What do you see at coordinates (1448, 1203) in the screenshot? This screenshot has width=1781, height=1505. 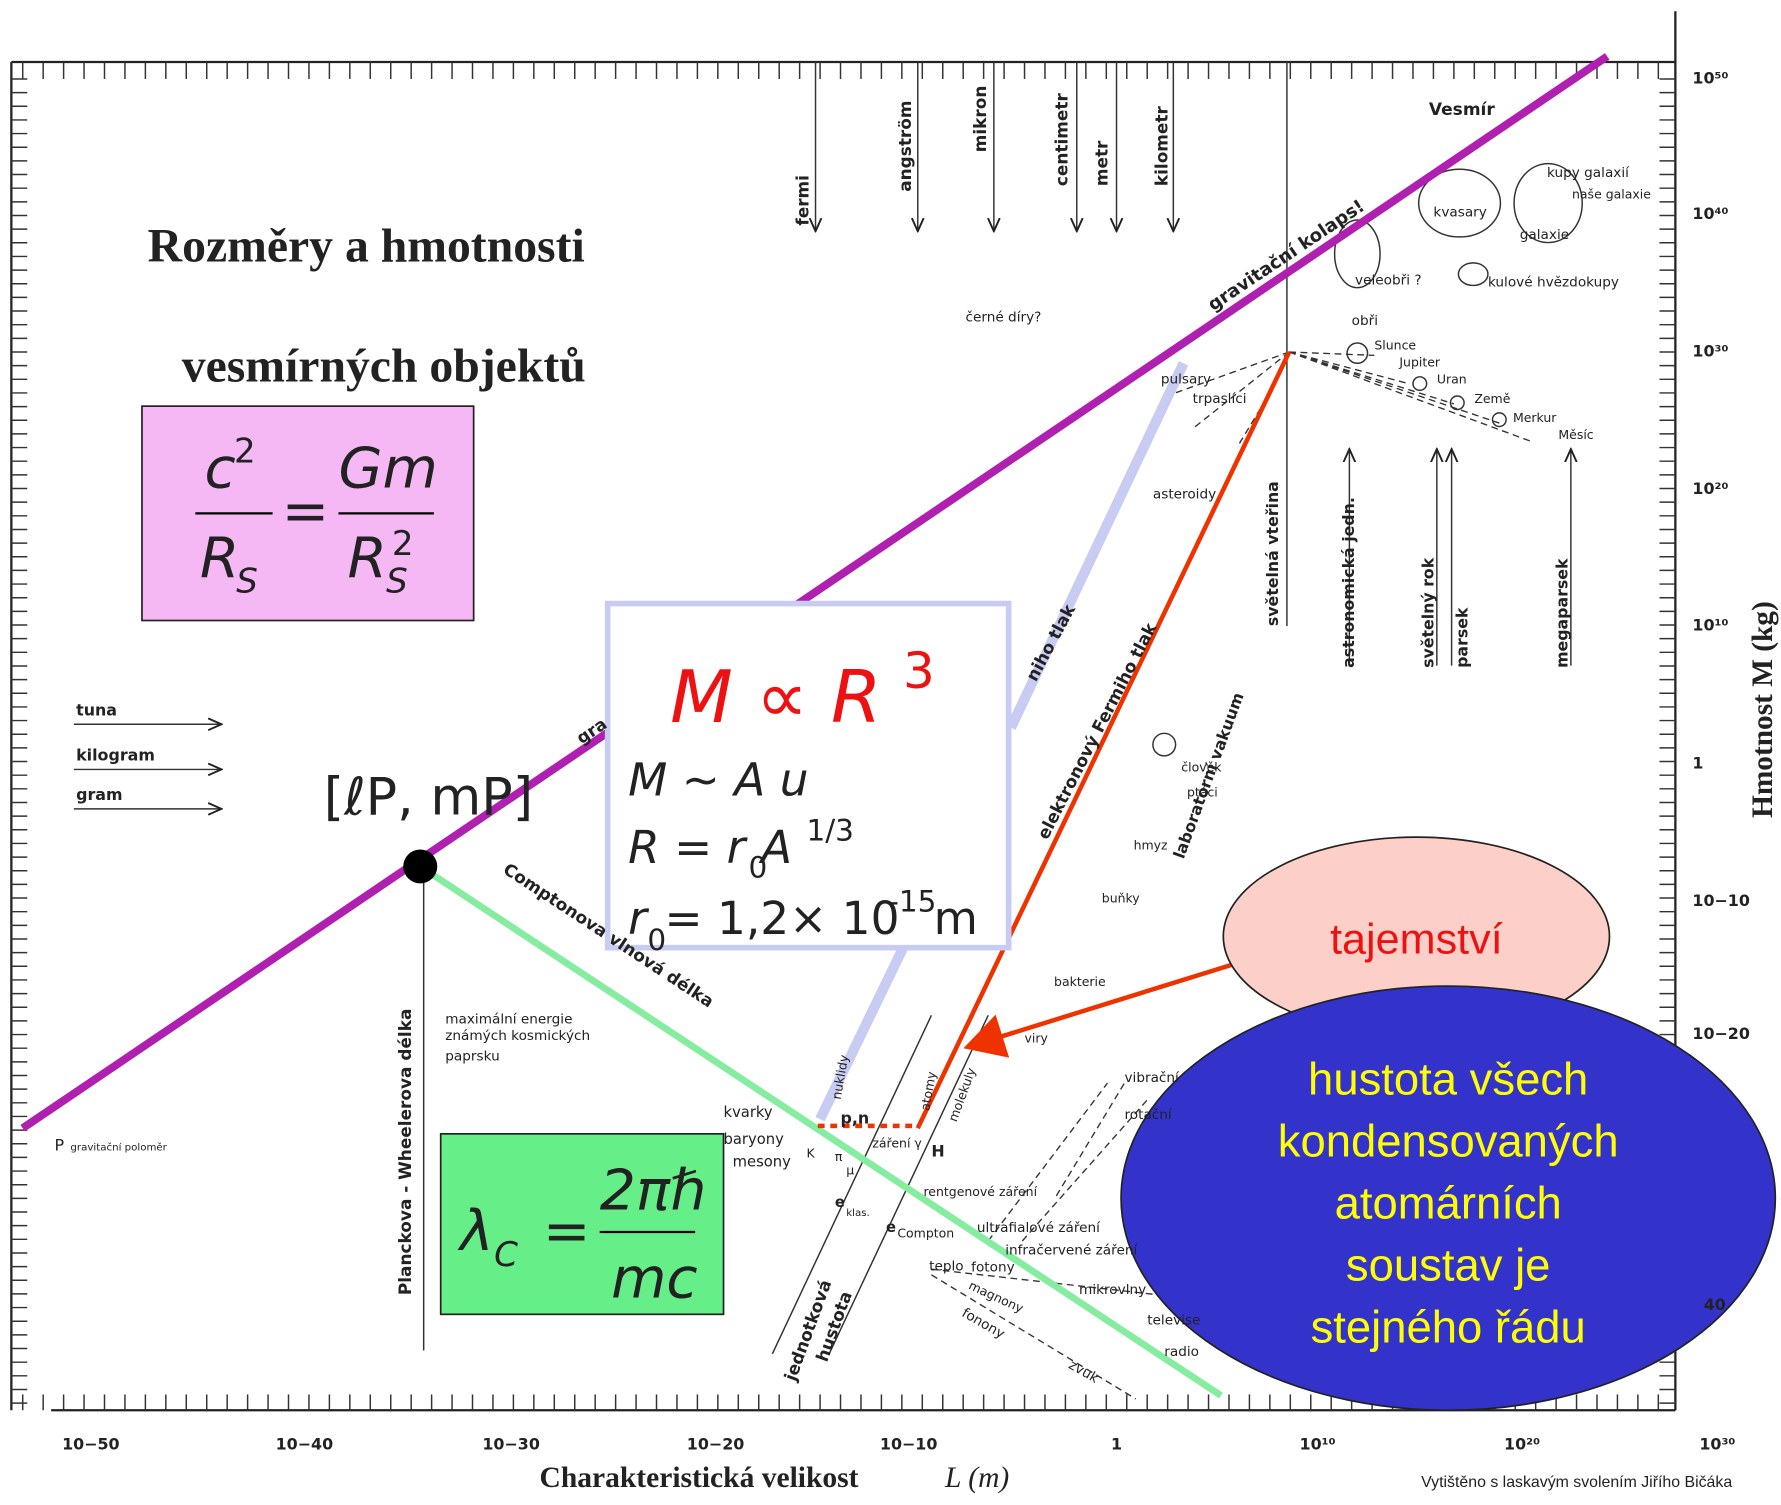 I see `oval-line: atomárních` at bounding box center [1448, 1203].